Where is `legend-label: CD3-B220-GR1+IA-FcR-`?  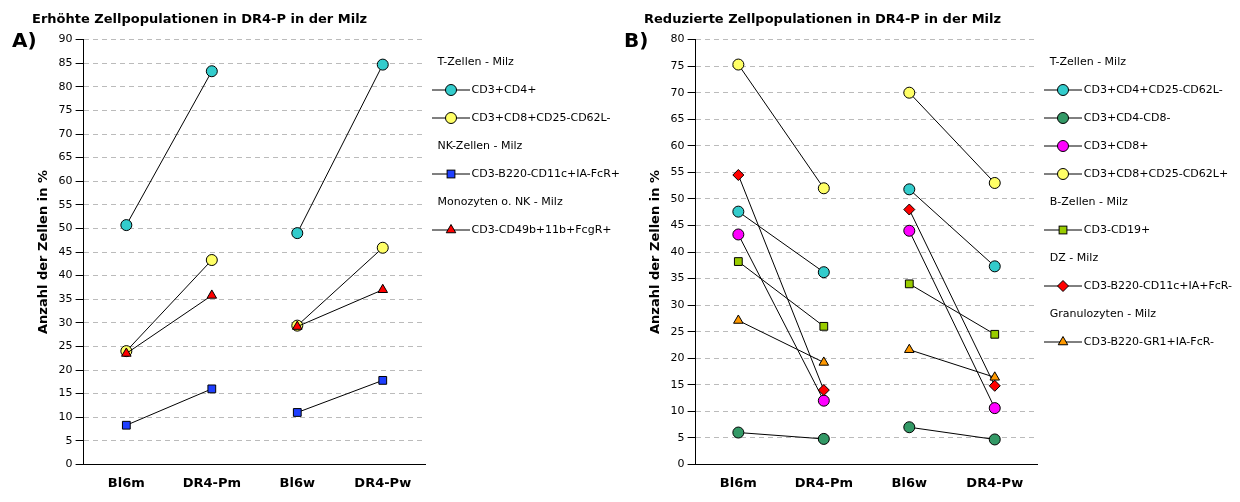 legend-label: CD3-B220-GR1+IA-FcR- is located at coordinates (1148, 342).